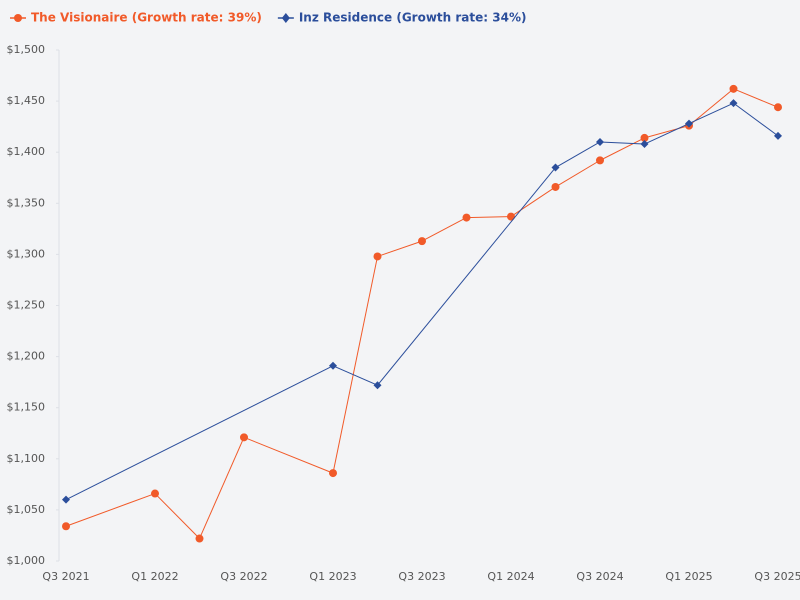  Describe the element at coordinates (26, 305) in the screenshot. I see `y-tick-label: $1,250` at that location.